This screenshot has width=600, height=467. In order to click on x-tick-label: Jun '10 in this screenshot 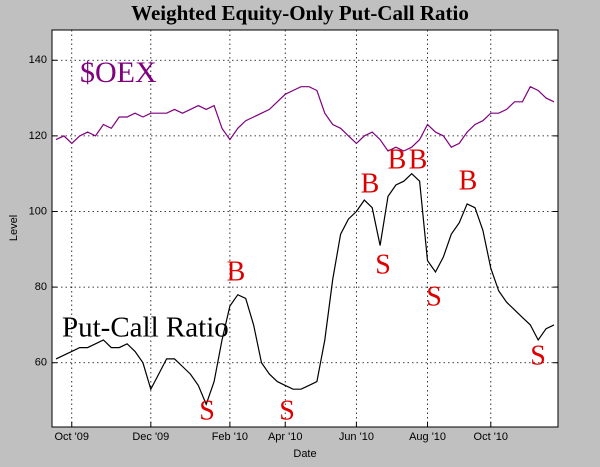, I will do `click(356, 437)`.